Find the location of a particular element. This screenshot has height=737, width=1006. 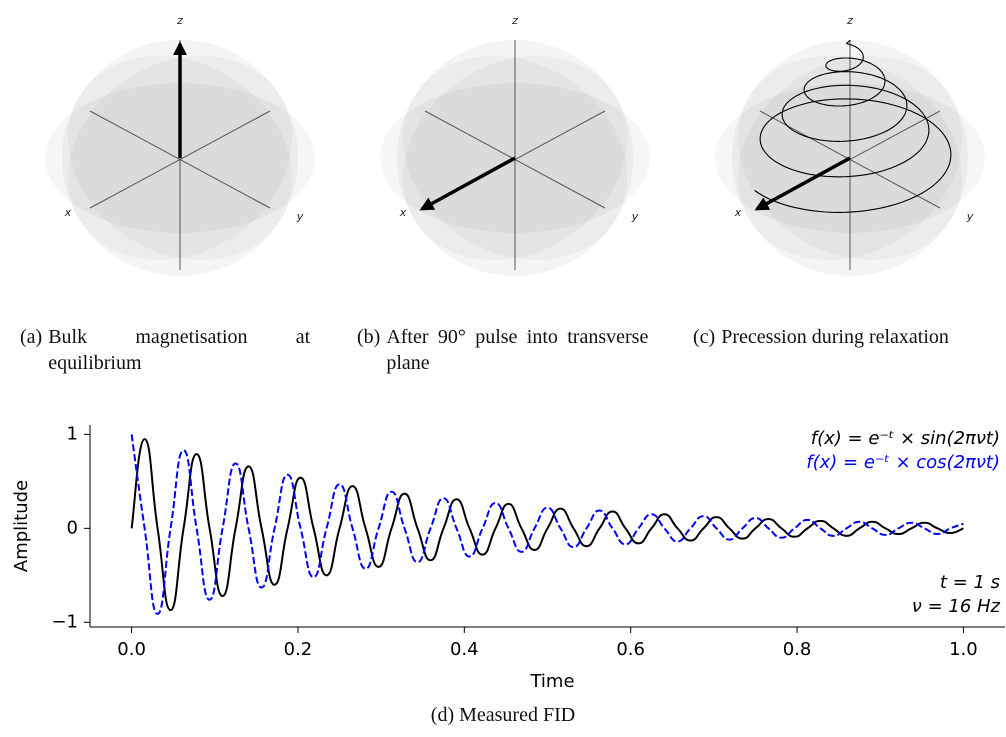

caption-label: (d) is located at coordinates (442, 715).